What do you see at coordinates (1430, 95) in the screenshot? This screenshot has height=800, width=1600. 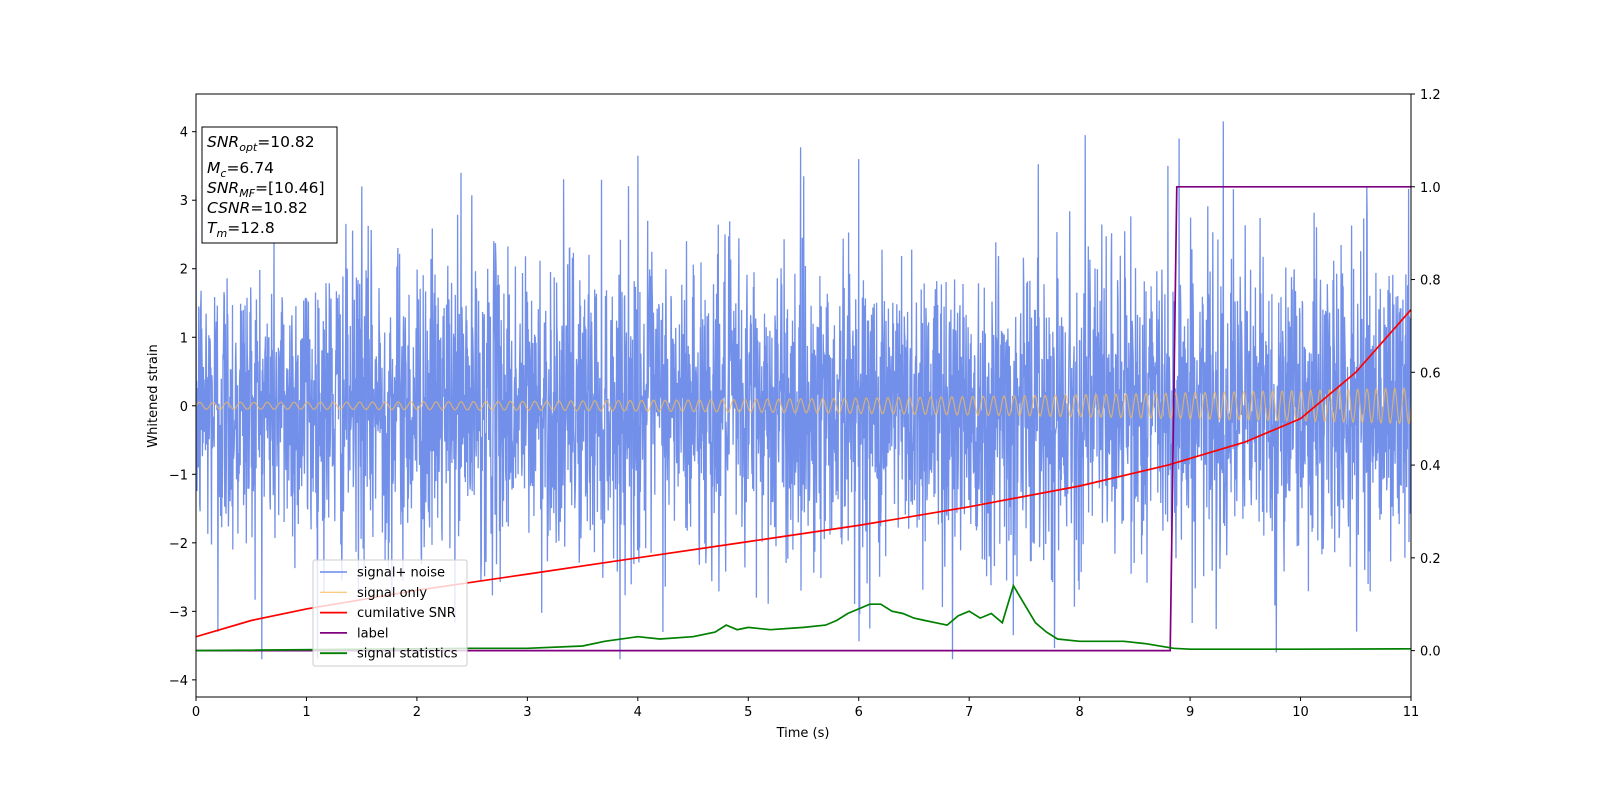 I see `y2-tick-label: 1.2` at bounding box center [1430, 95].